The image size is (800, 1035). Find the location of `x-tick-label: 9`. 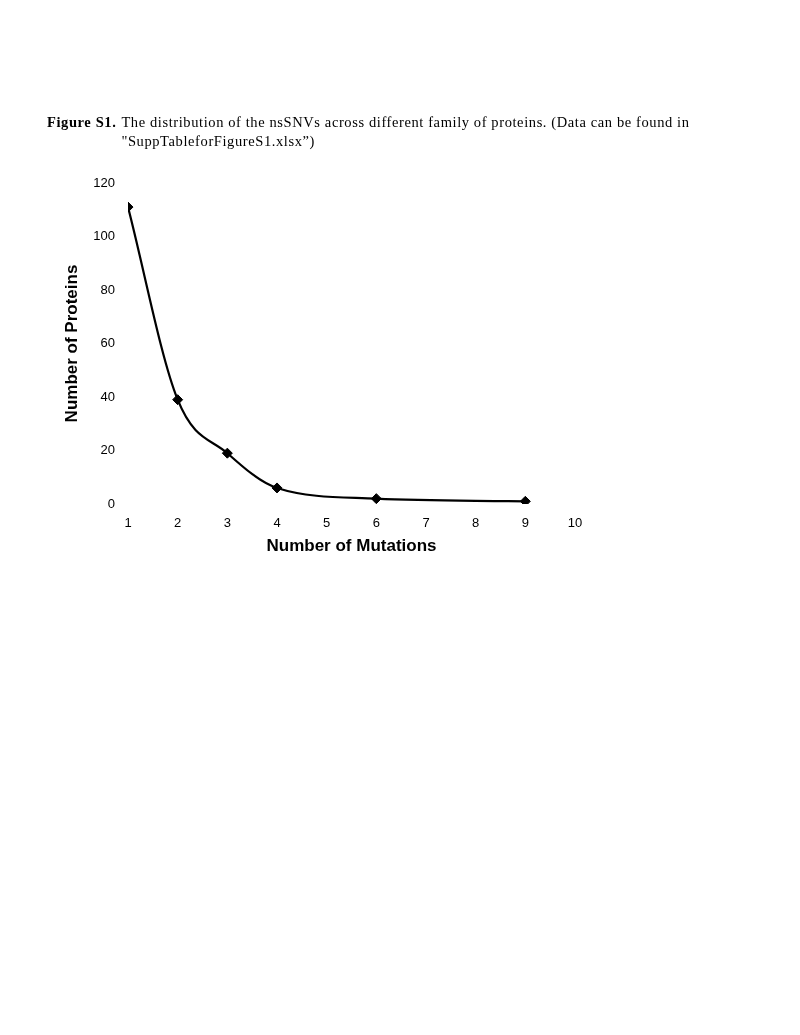

x-tick-label: 9 is located at coordinates (525, 523).